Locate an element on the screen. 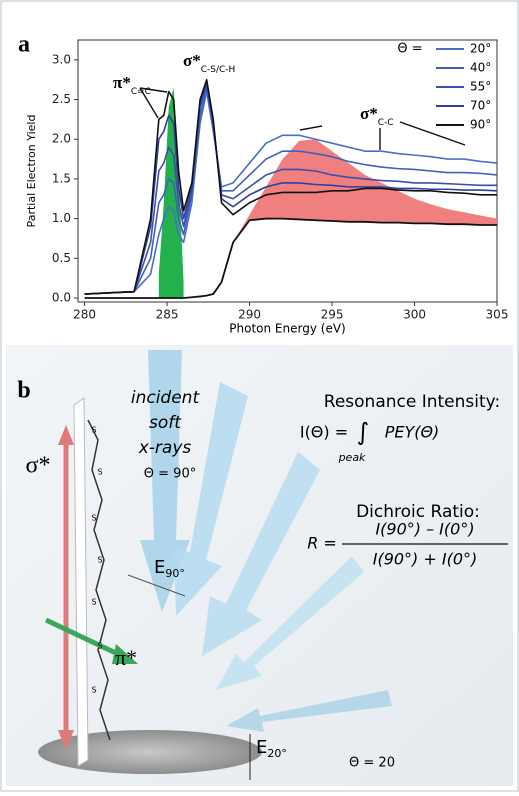 Image resolution: width=519 pixels, height=796 pixels. y-tick-label: 3.0 is located at coordinates (61, 59).